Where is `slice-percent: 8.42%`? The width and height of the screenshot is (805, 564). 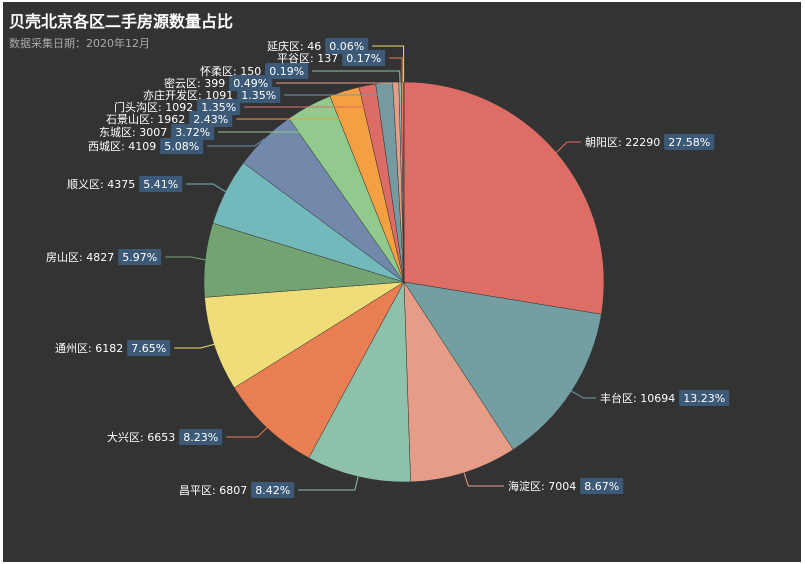 slice-percent: 8.42% is located at coordinates (272, 490).